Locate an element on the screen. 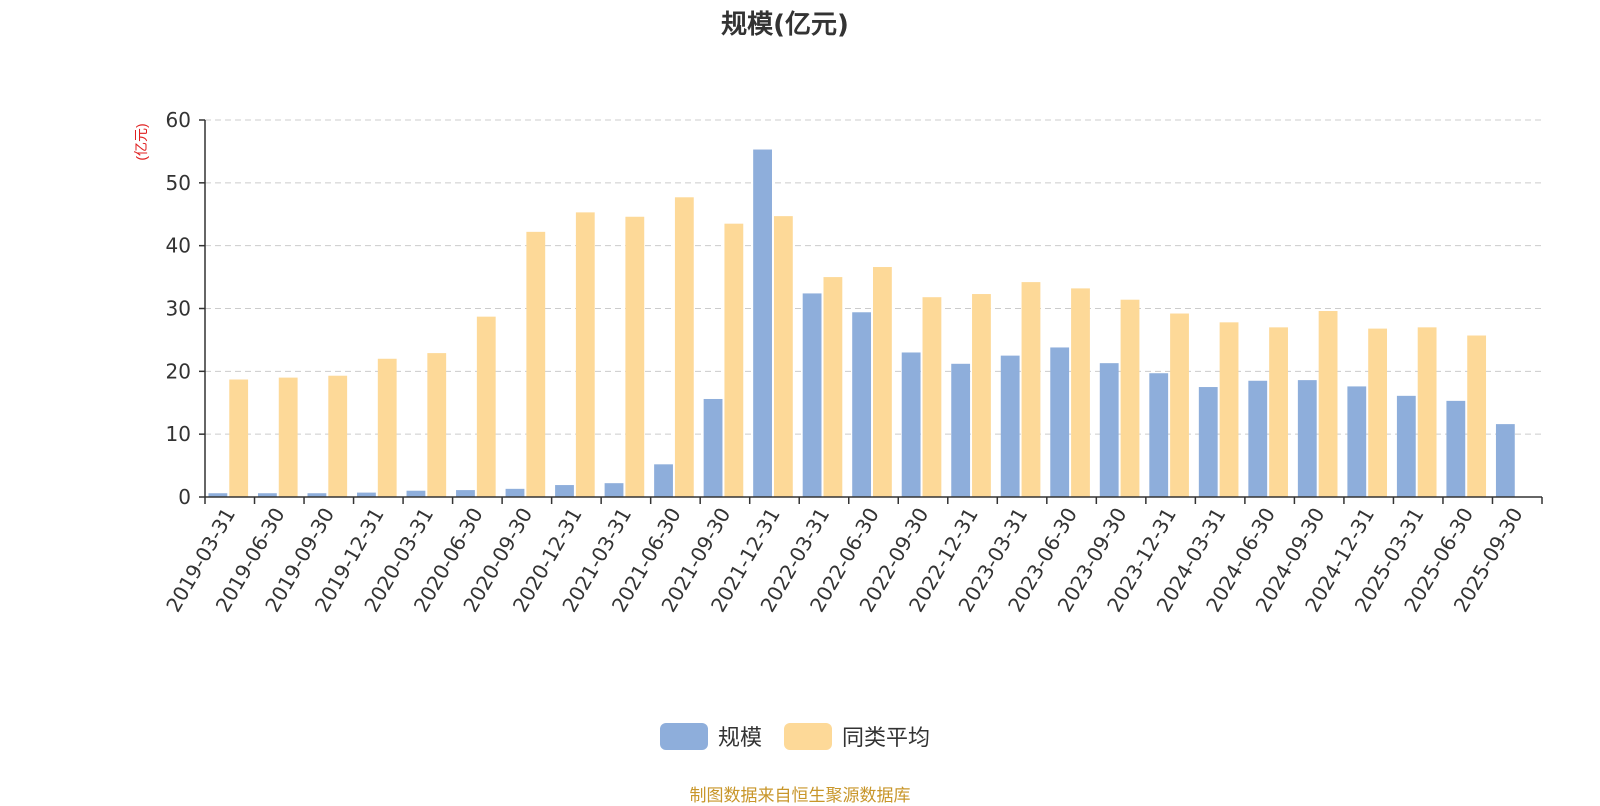  y-axis-label: (亿元) is located at coordinates (141, 141).